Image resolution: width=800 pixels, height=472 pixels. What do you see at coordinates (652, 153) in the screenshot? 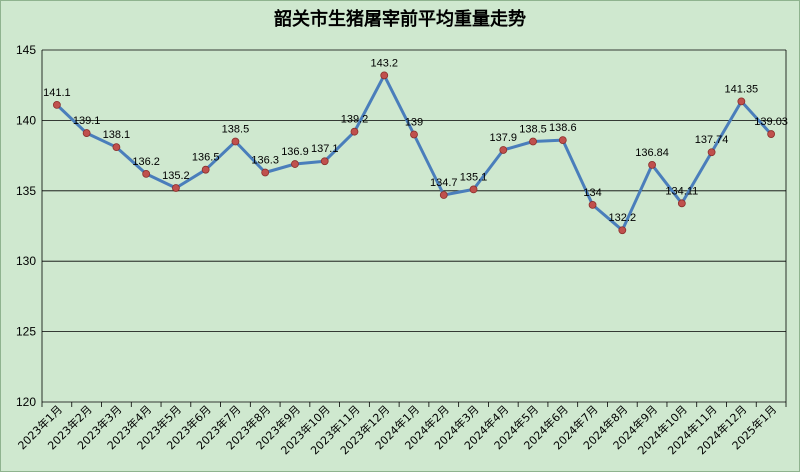
I see `data-label: 136.84` at bounding box center [652, 153].